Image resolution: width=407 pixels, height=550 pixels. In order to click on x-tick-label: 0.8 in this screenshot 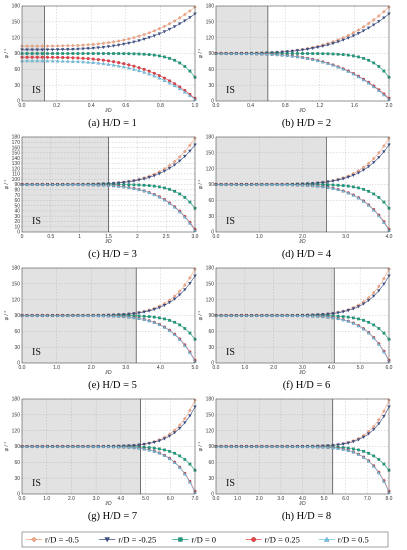, I will do `click(285, 106)`.